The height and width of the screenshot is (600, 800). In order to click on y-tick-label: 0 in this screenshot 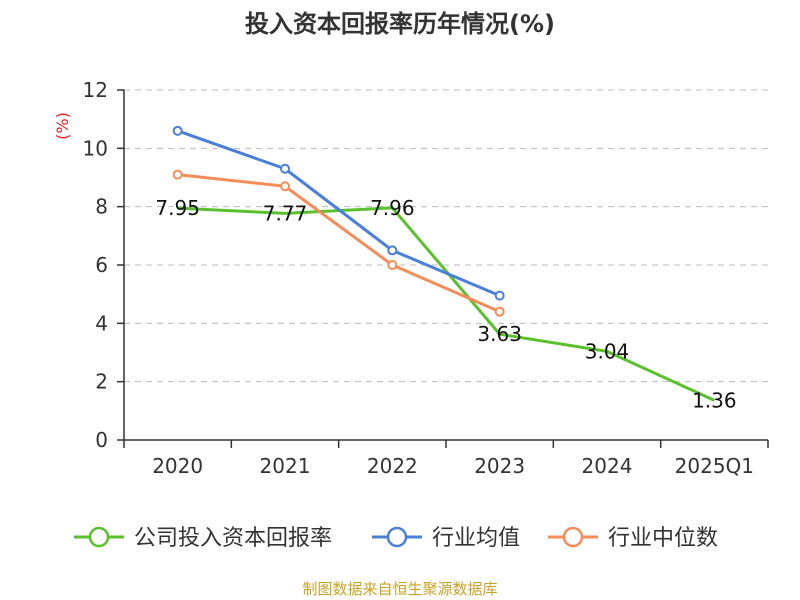, I will do `click(101, 440)`.